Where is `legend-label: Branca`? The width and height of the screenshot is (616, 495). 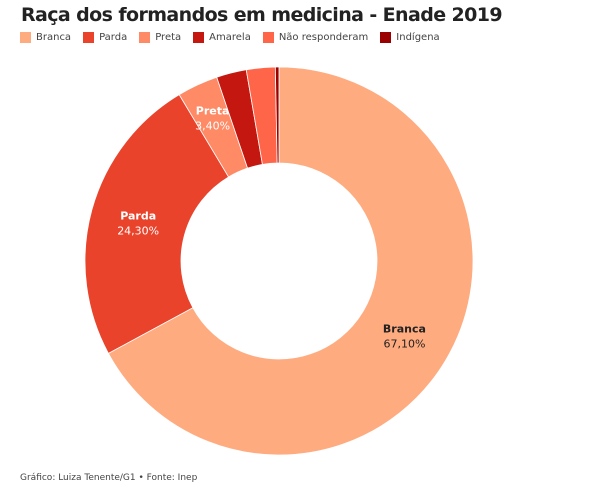 legend-label: Branca is located at coordinates (54, 37).